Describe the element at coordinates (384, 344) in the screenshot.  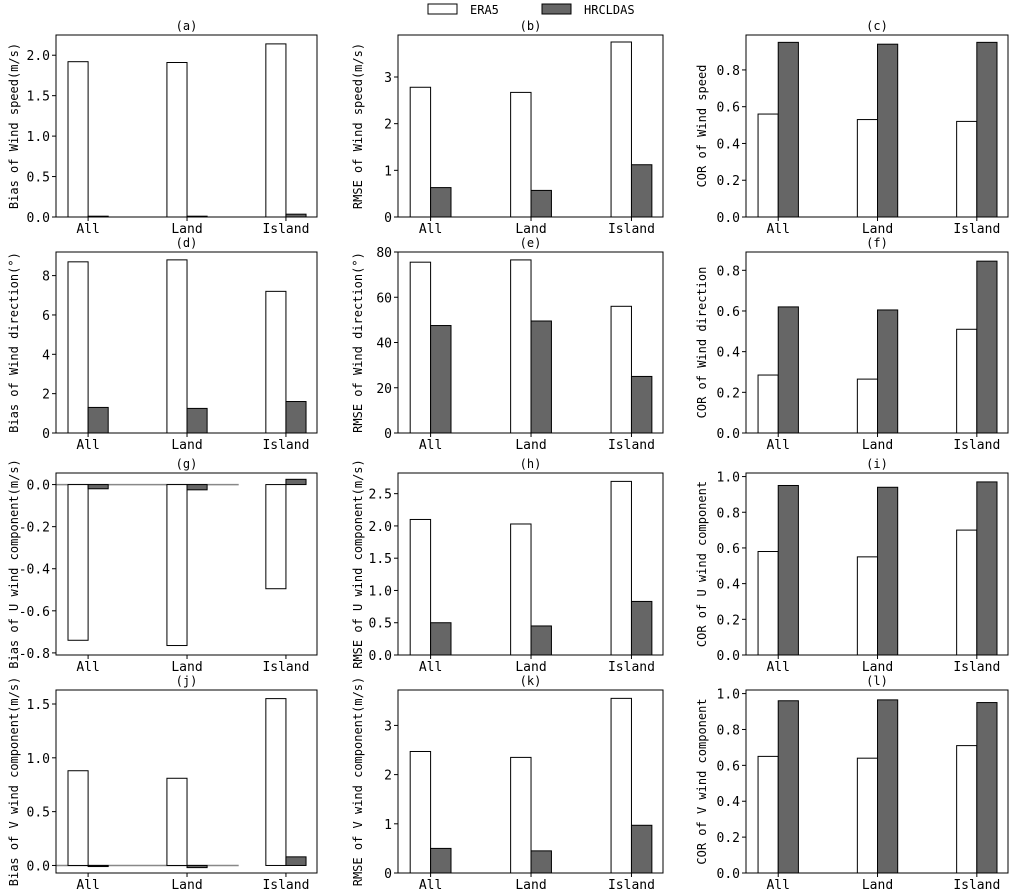
I see `y-tick-label: 40` at that location.